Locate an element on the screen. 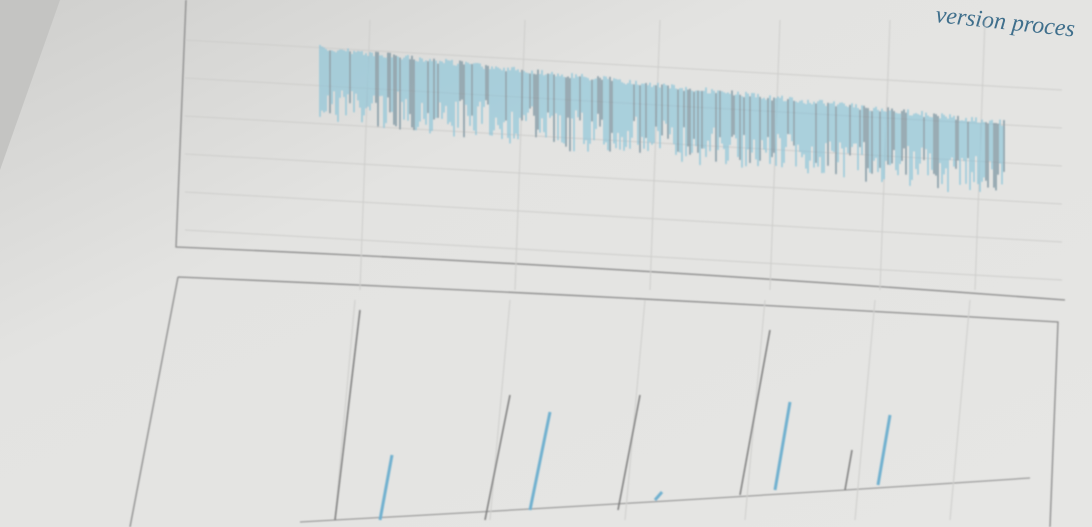 This screenshot has height=527, width=1092. page-edge is located at coordinates (30, 85).